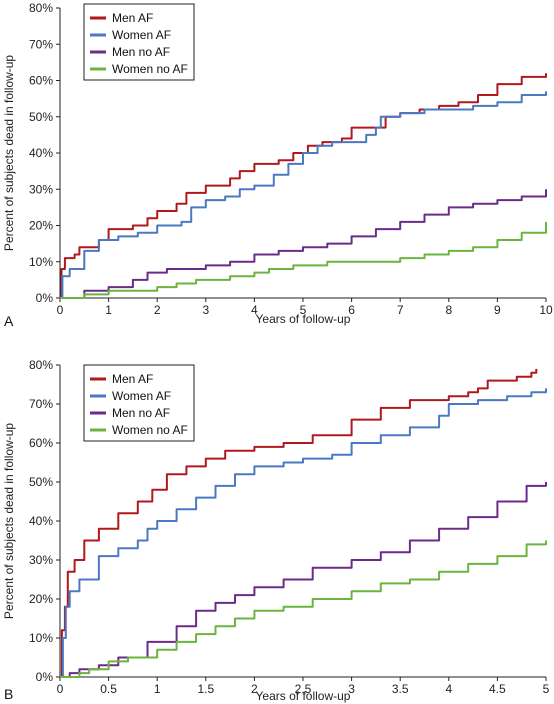 This screenshot has height=704, width=554. What do you see at coordinates (400, 310) in the screenshot?
I see `x-tick-label: 7` at bounding box center [400, 310].